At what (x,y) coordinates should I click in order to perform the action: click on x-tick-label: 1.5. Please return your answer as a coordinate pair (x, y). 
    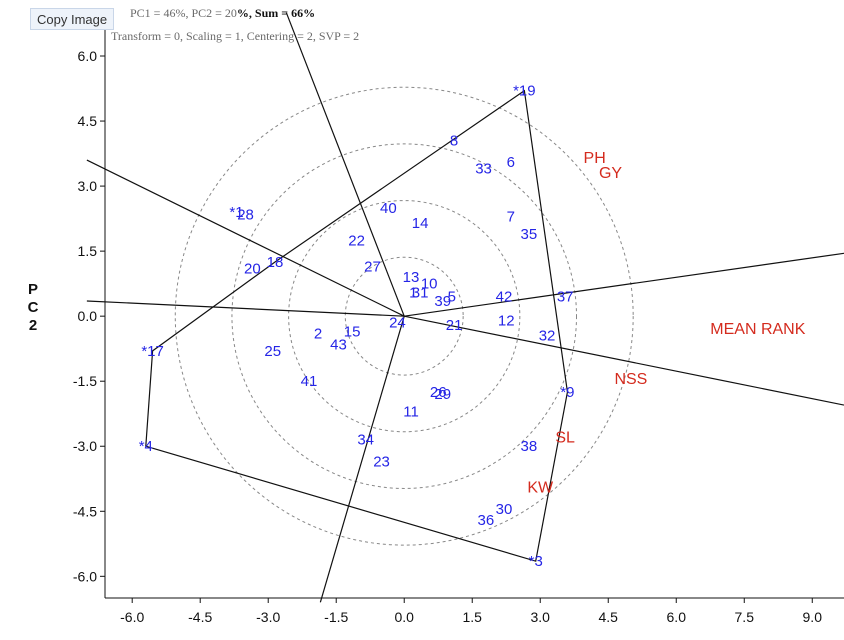
    Looking at the image, I should click on (472, 617).